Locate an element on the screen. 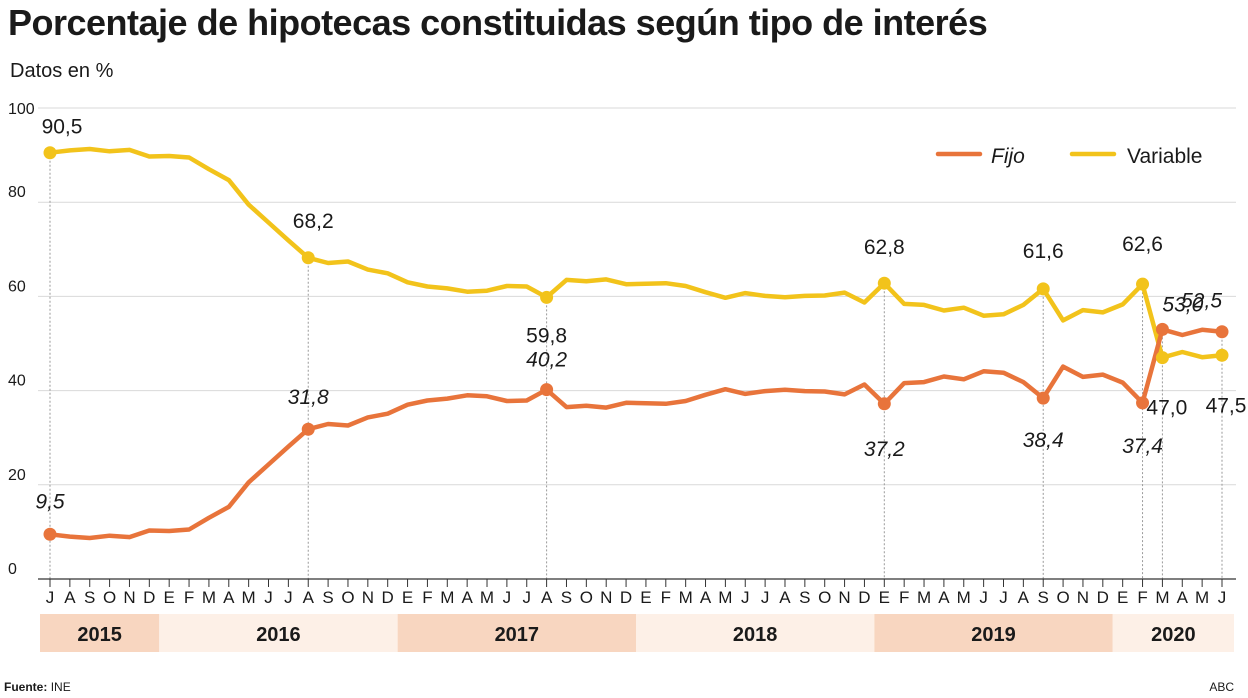 The height and width of the screenshot is (698, 1248). year-band-2015 is located at coordinates (100, 633).